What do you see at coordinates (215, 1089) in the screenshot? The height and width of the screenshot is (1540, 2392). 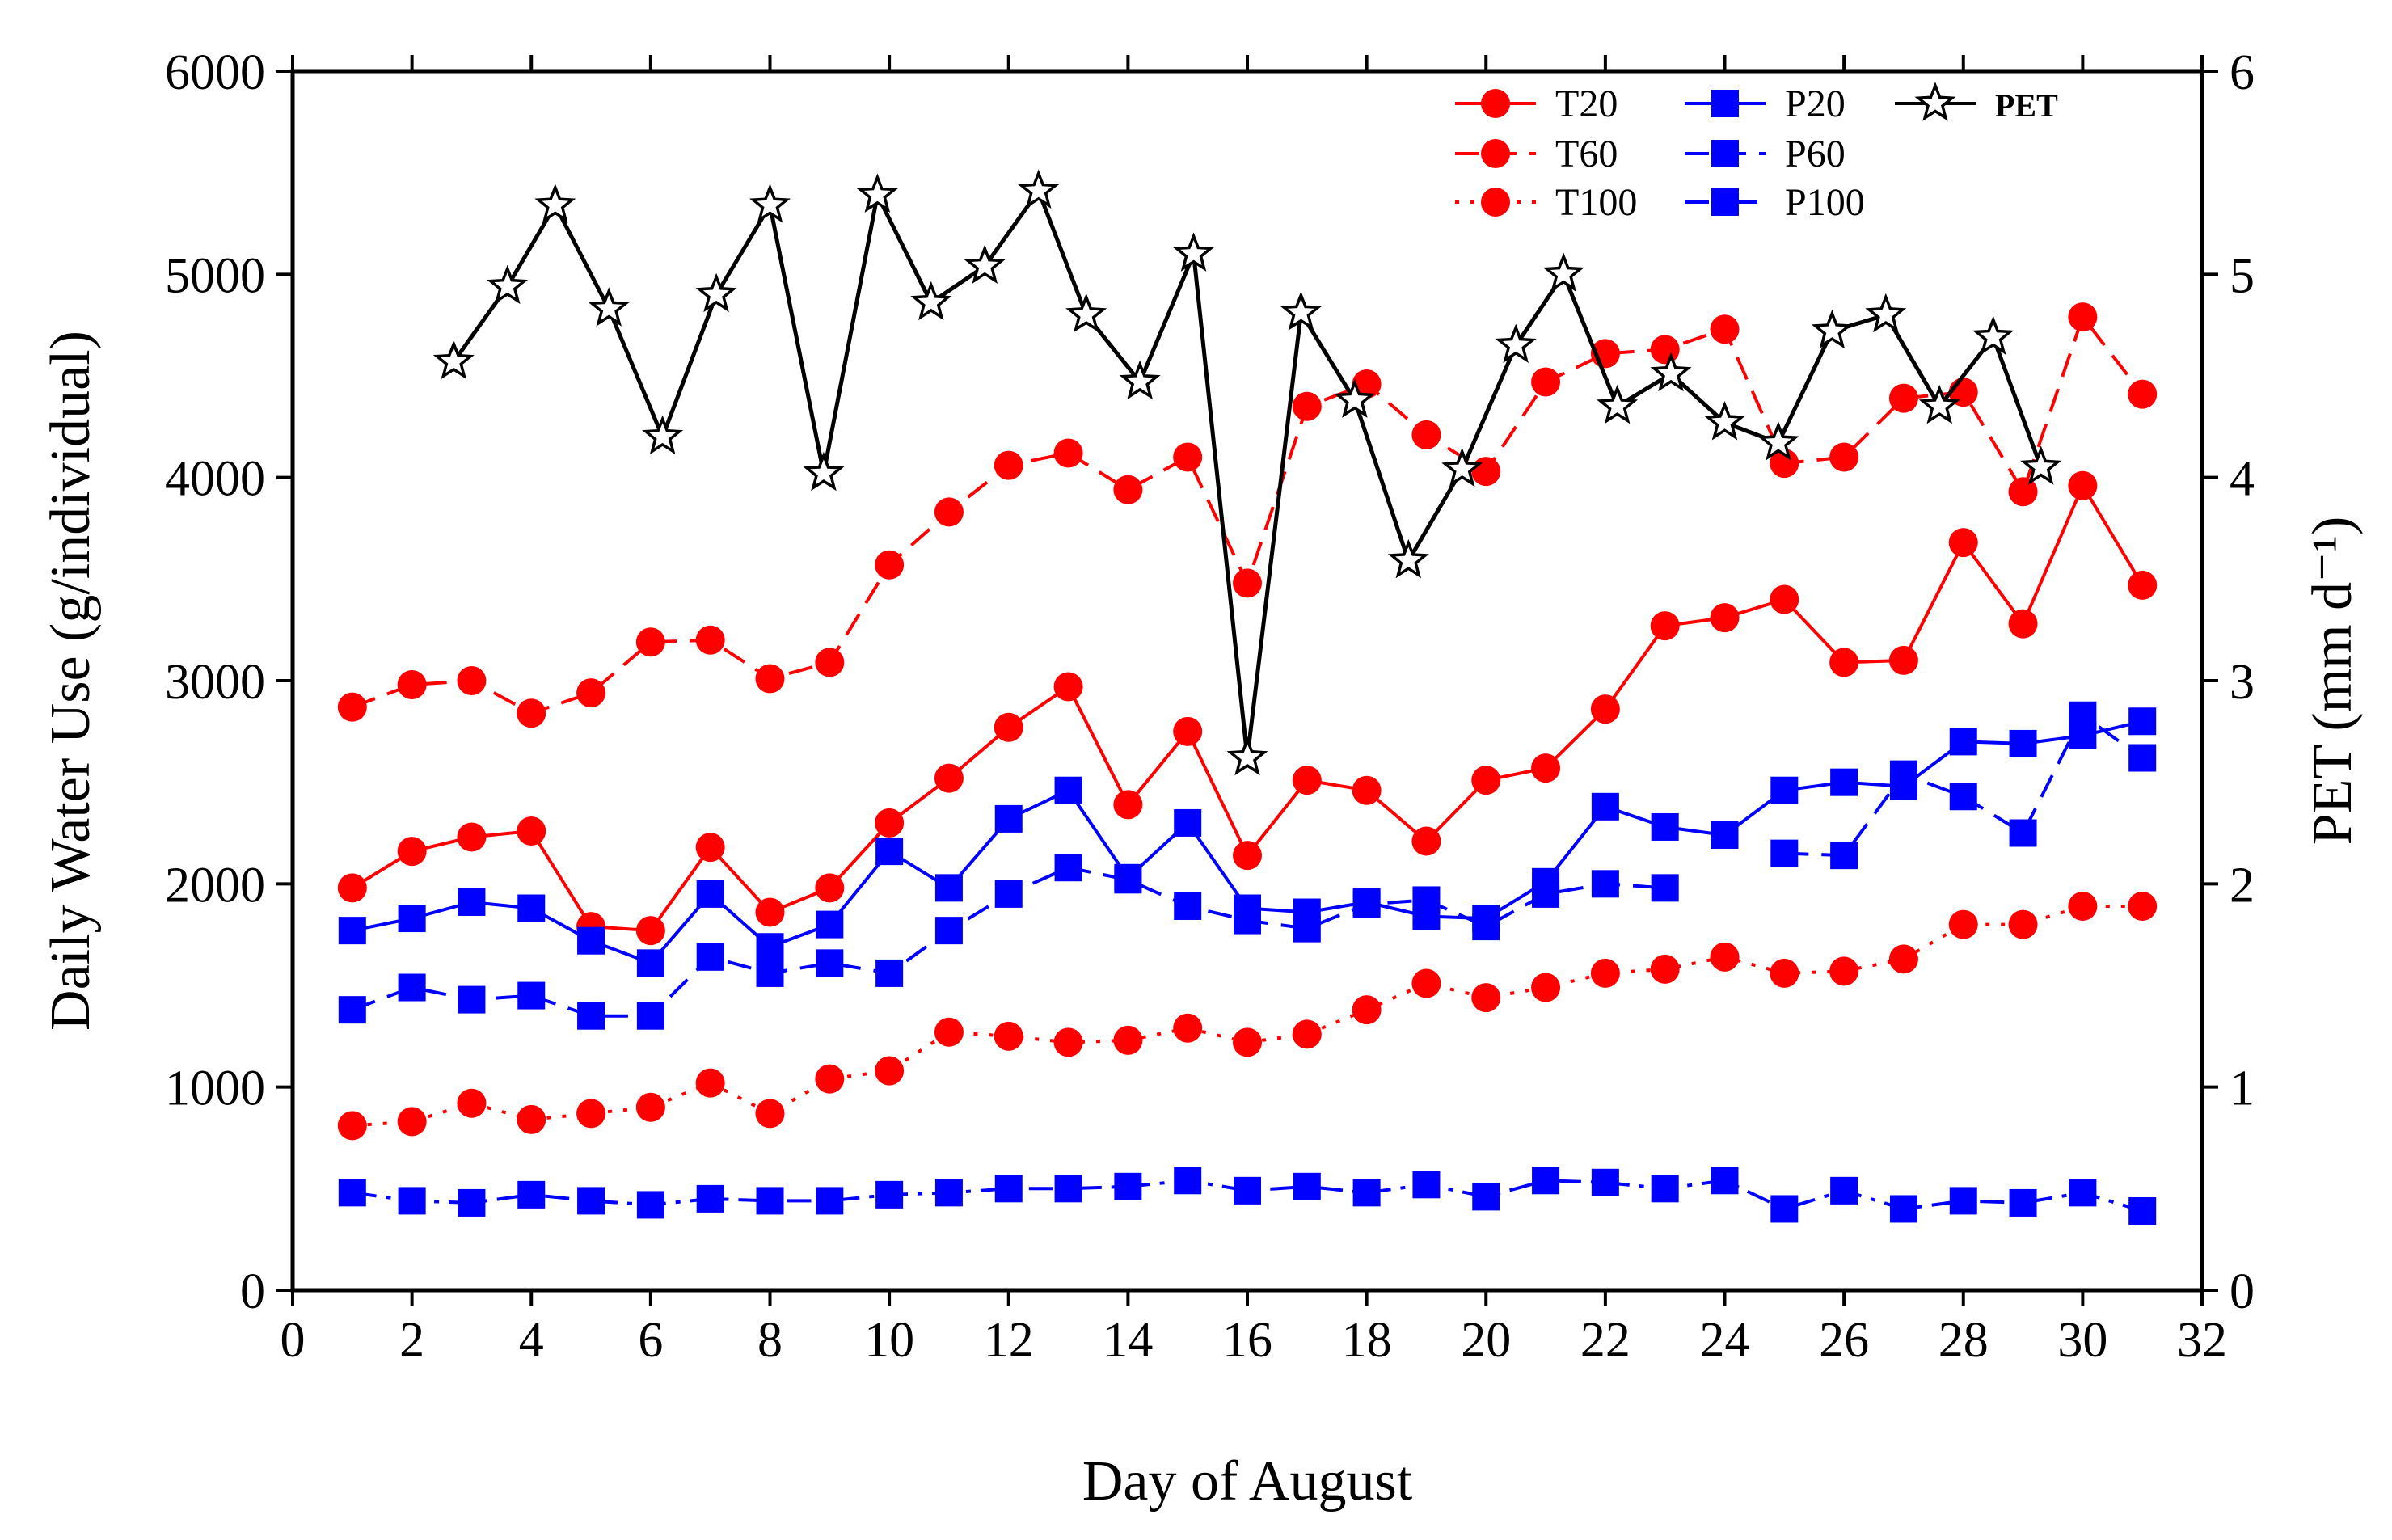 I see `y-tick-label: 1000` at bounding box center [215, 1089].